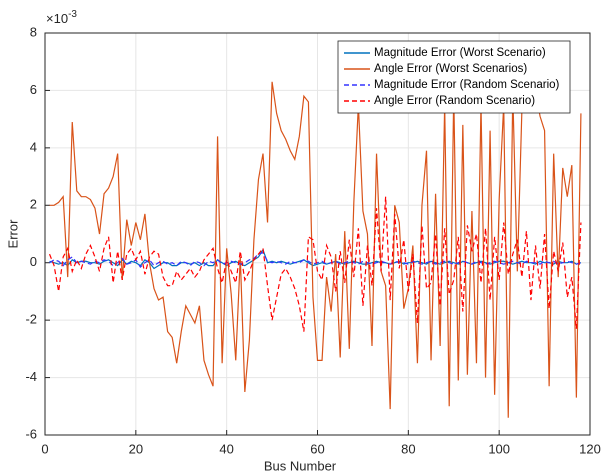  Describe the element at coordinates (408, 448) in the screenshot. I see `x-tick-label: 80` at that location.